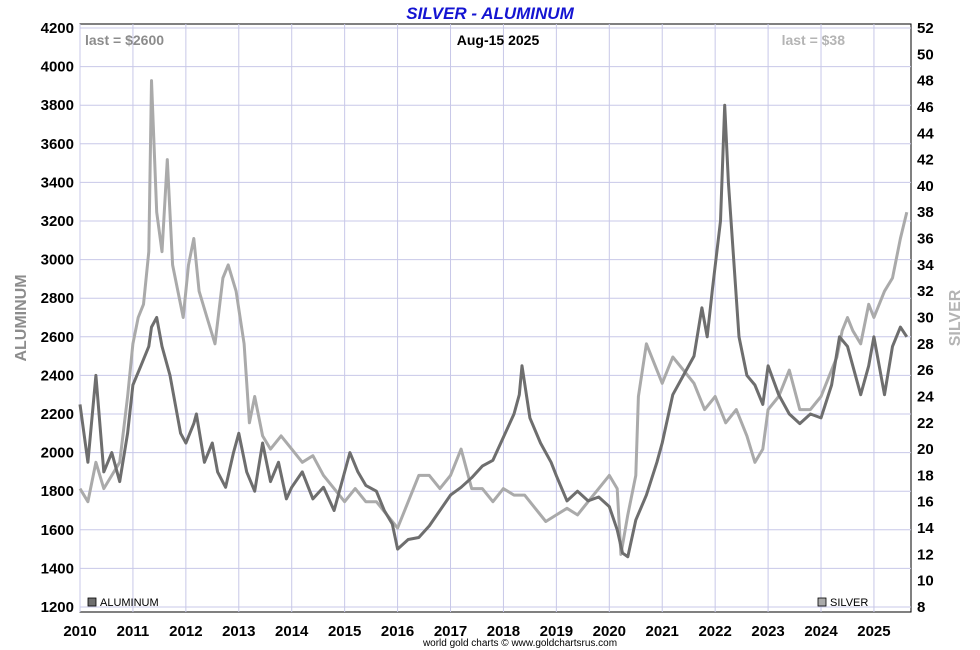  Describe the element at coordinates (57, 260) in the screenshot. I see `left-tick-label: 3000` at that location.